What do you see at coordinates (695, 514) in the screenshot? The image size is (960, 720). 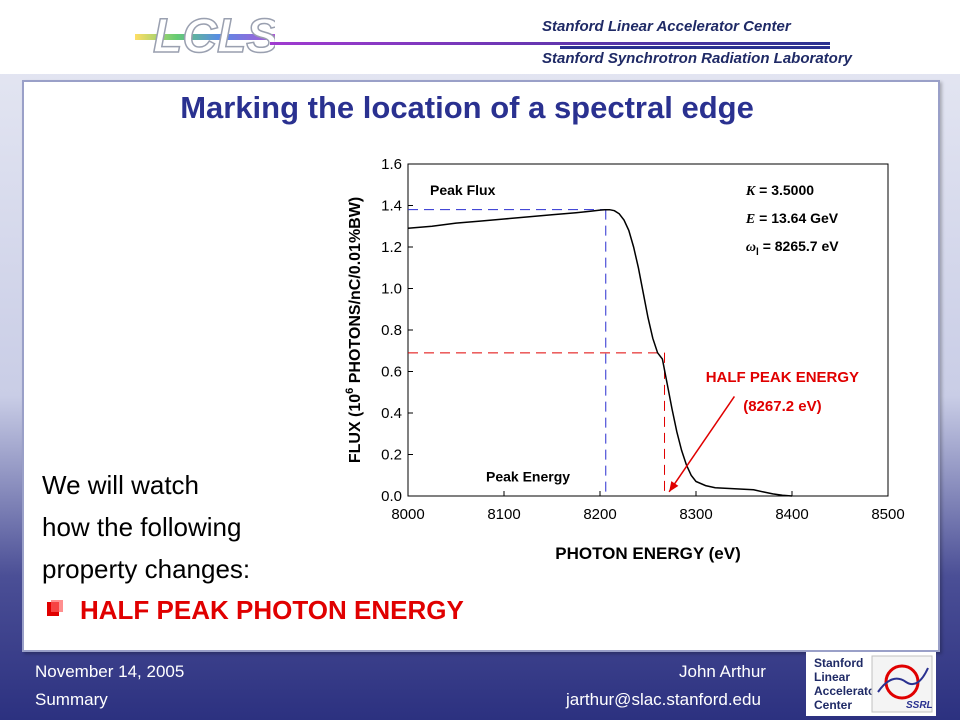 I see `x-tick-label: 8300` at bounding box center [695, 514].